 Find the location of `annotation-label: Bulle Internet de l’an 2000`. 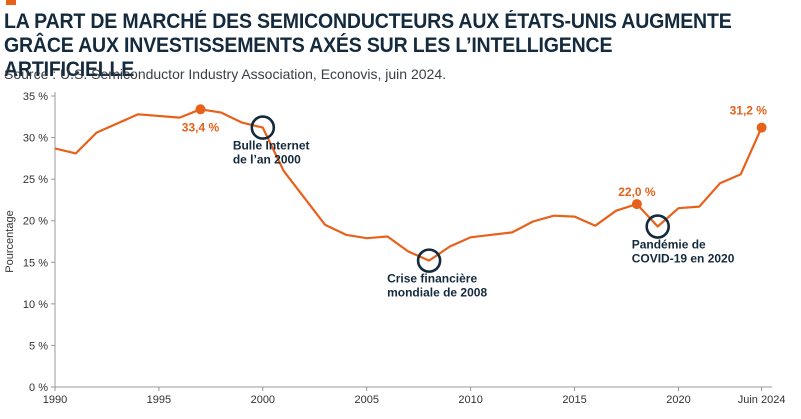

annotation-label: Bulle Internet de l’an 2000 is located at coordinates (271, 153).